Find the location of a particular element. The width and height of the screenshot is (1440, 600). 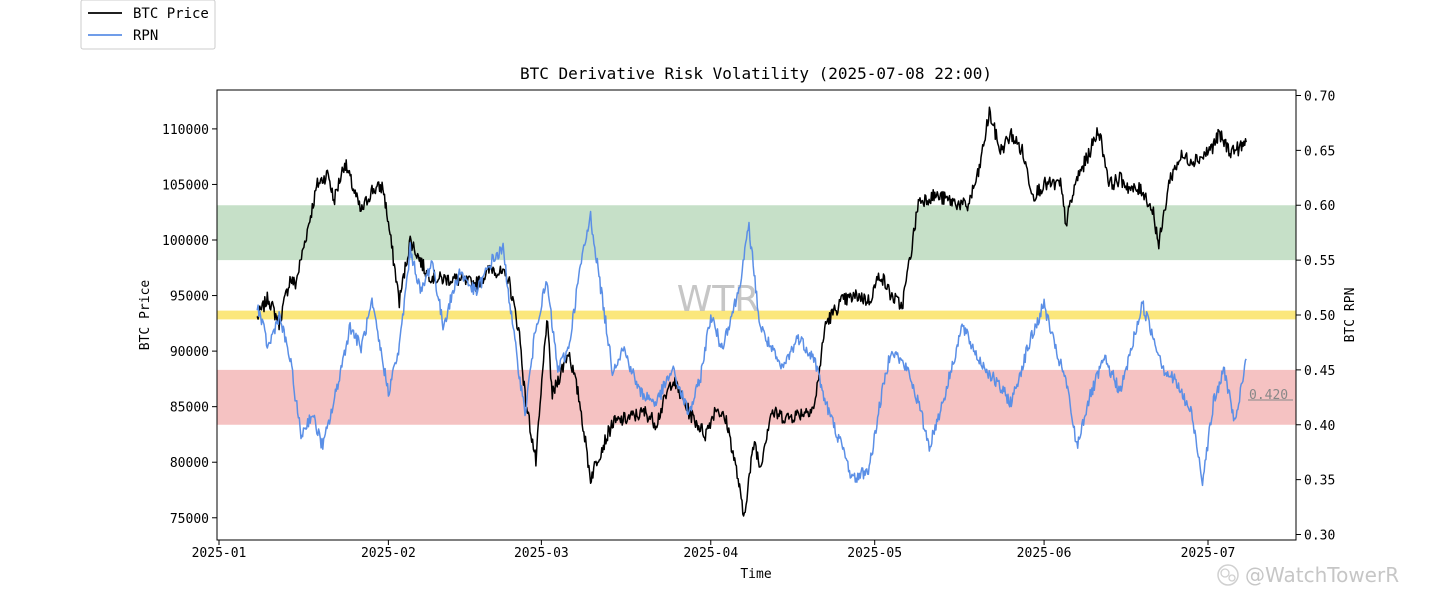

y-right-tick-label: 0.45 is located at coordinates (1319, 371).